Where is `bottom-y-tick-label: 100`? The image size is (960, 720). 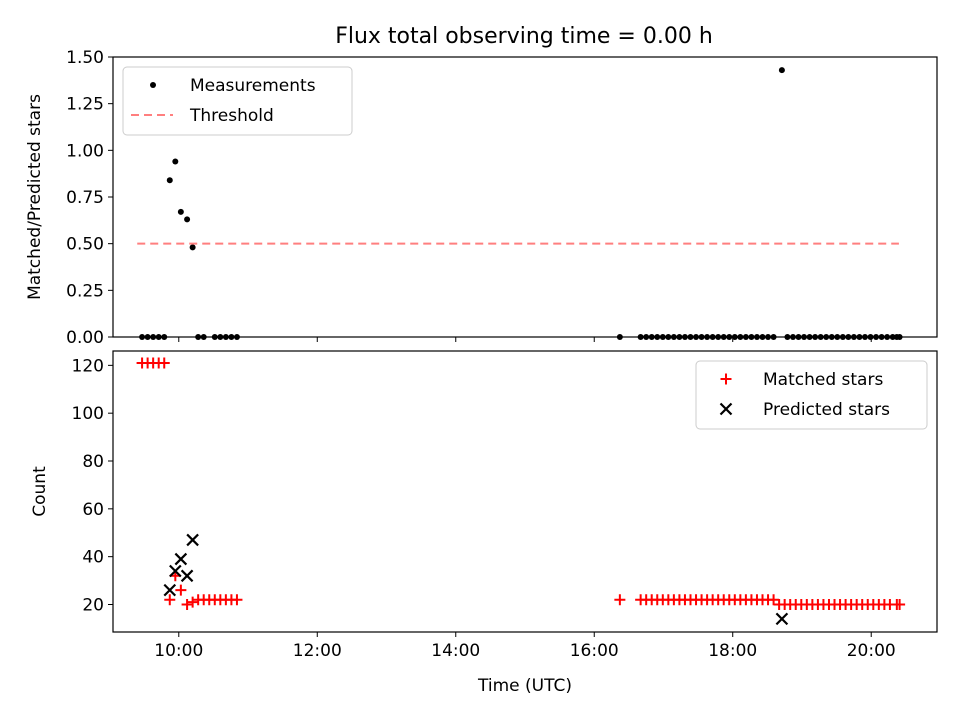 bottom-y-tick-label: 100 is located at coordinates (88, 414).